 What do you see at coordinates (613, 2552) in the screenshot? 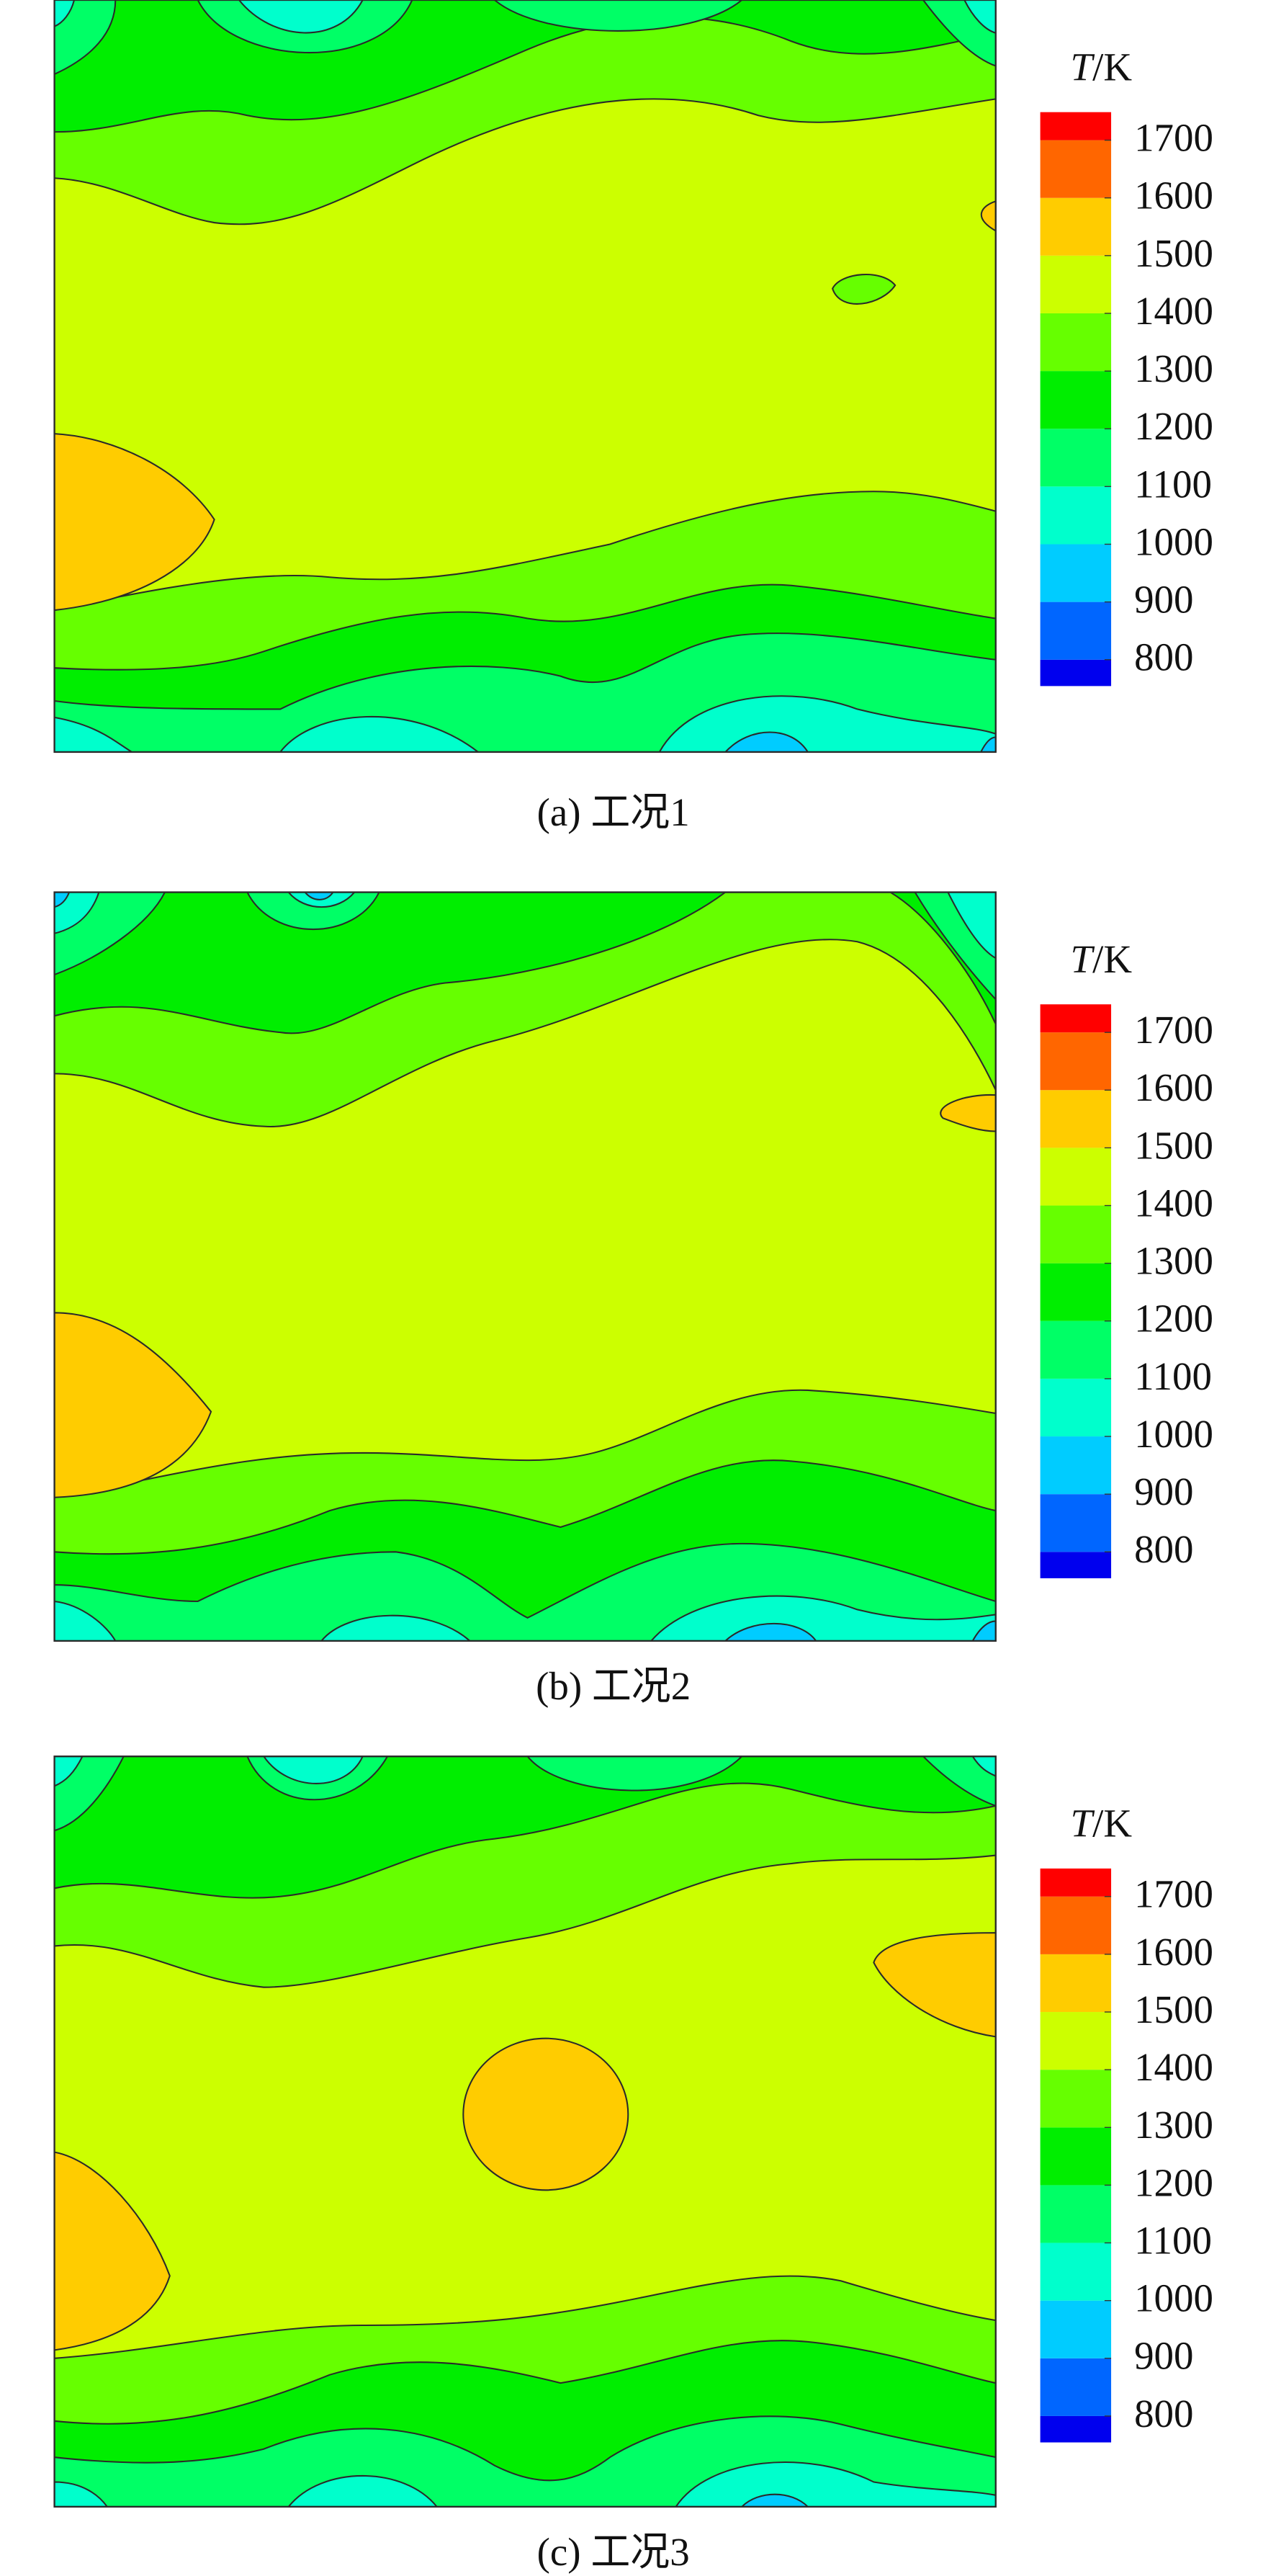
I see `caption: (c) 工况3` at bounding box center [613, 2552].